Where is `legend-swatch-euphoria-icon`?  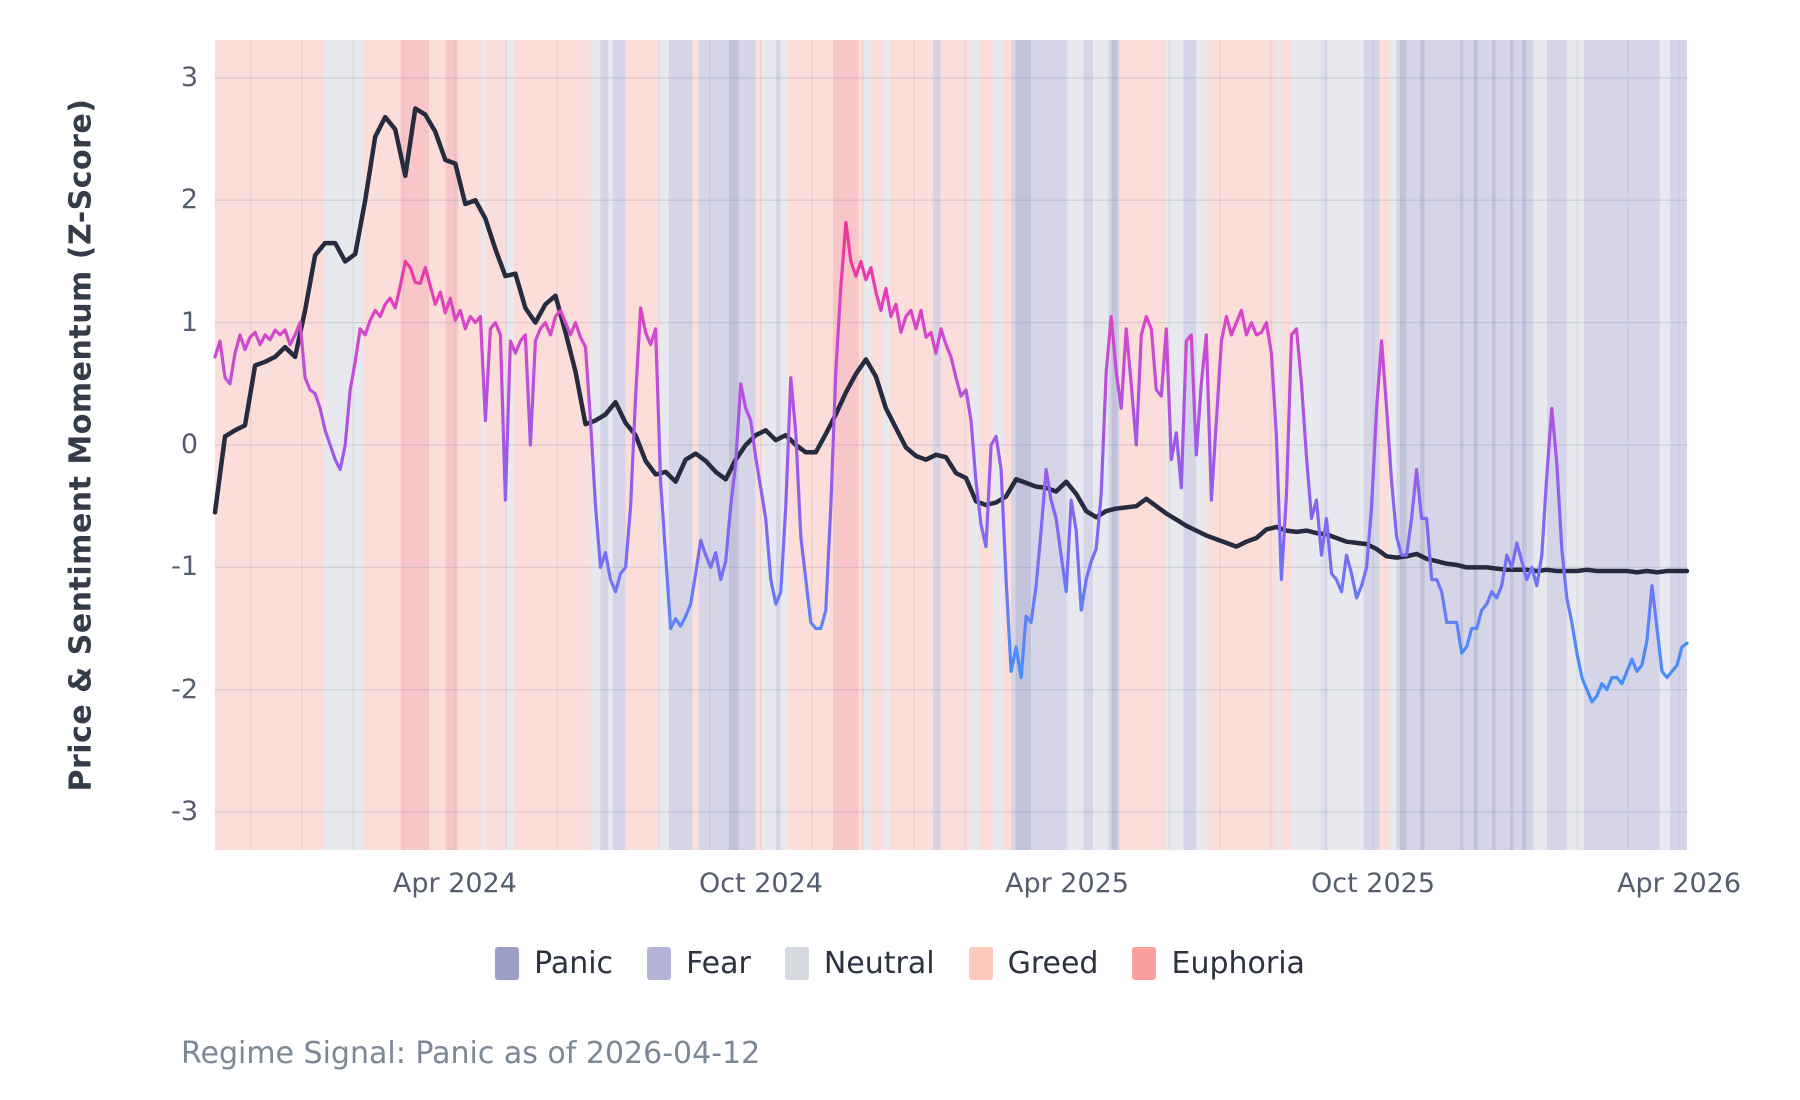
legend-swatch-euphoria-icon is located at coordinates (1144, 963).